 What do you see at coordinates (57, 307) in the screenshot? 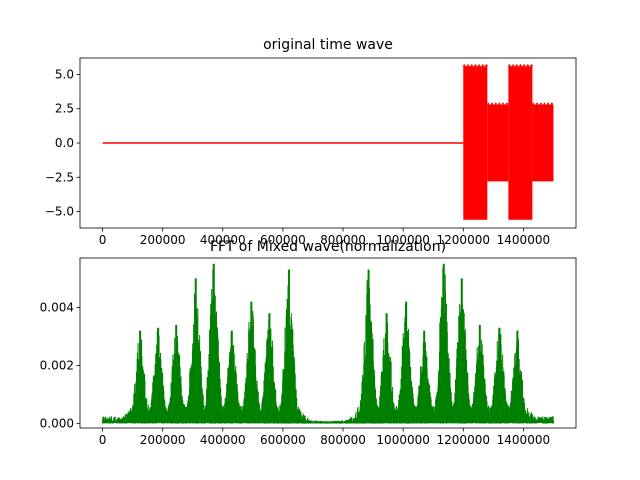
I see `bottom-y-tick-label: 0.004` at bounding box center [57, 307].